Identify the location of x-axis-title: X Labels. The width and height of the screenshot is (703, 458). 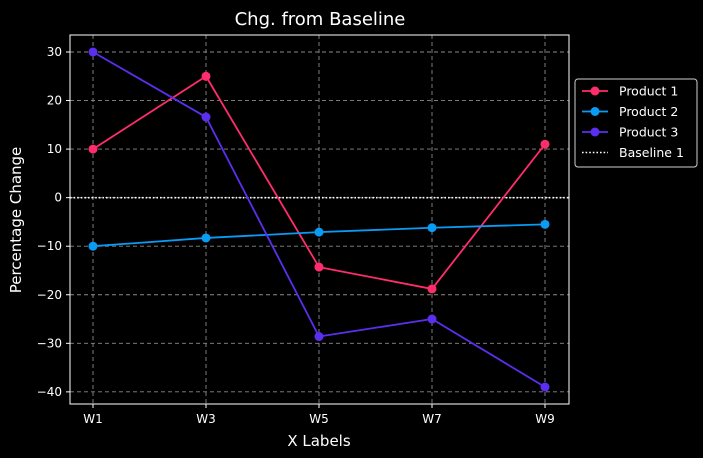
(319, 441).